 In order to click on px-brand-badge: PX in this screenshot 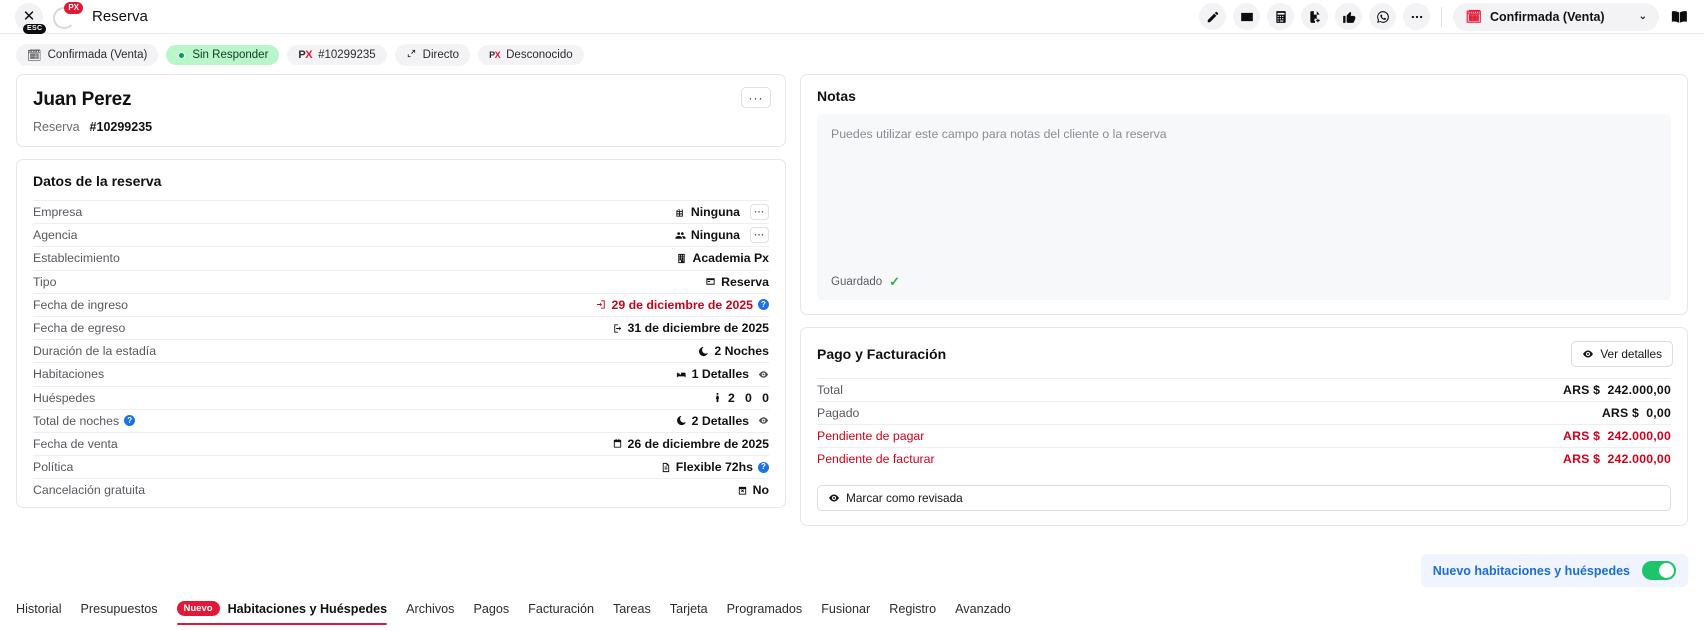, I will do `click(73, 7)`.